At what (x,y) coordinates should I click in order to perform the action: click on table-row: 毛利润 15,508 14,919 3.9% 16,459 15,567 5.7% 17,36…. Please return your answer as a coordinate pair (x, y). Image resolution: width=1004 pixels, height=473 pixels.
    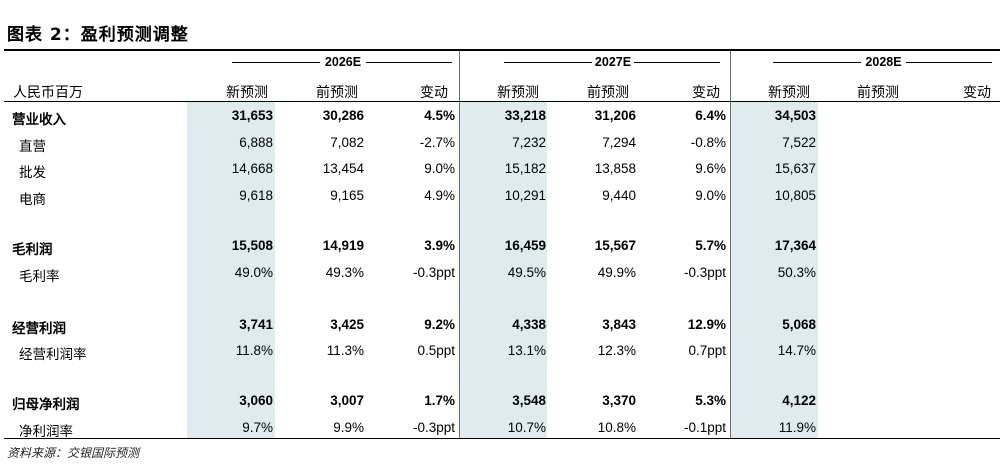
    Looking at the image, I should click on (502, 247).